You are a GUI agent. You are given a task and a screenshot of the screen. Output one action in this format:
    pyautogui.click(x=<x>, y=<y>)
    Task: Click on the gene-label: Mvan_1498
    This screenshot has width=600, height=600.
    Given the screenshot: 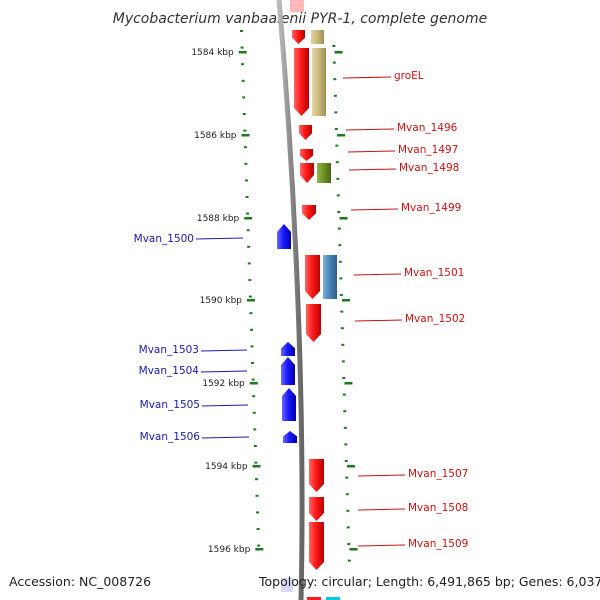 What is the action you would take?
    pyautogui.click(x=429, y=168)
    